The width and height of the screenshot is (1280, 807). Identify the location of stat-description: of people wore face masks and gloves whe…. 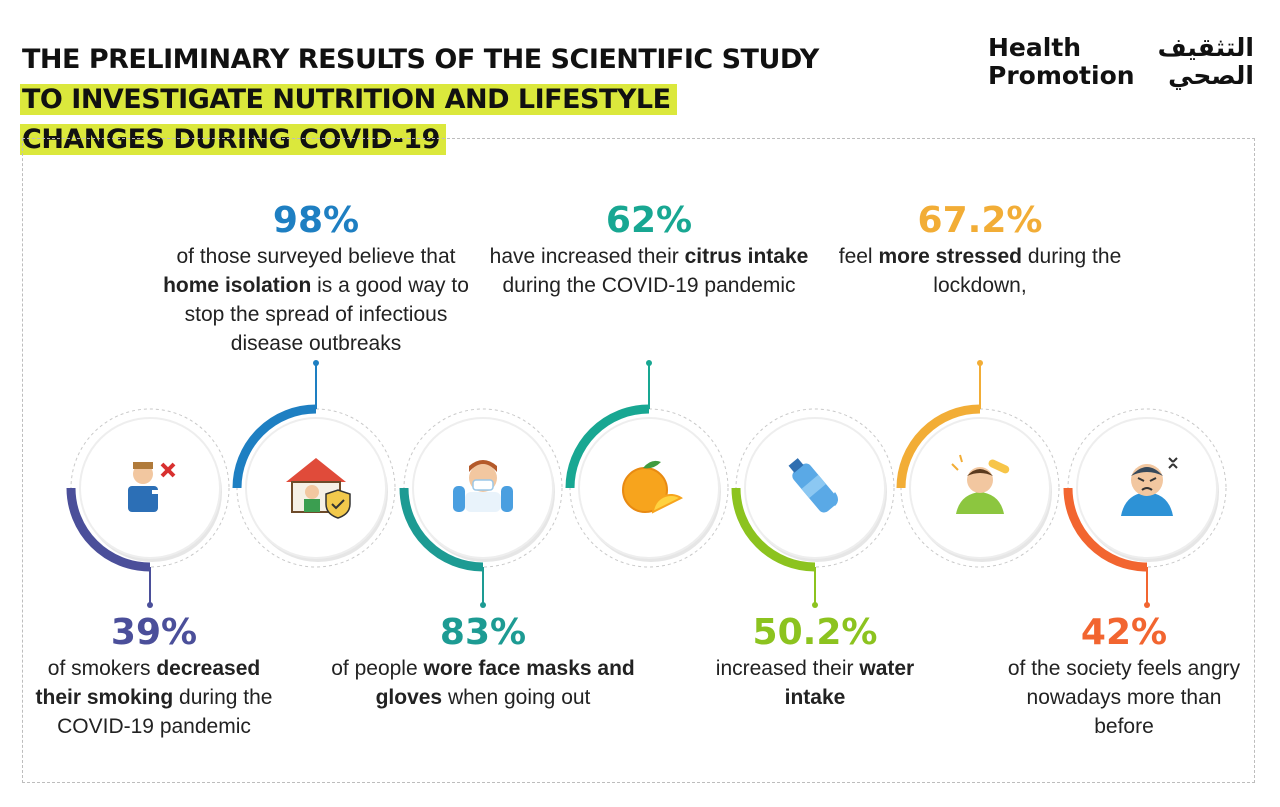
(483, 683).